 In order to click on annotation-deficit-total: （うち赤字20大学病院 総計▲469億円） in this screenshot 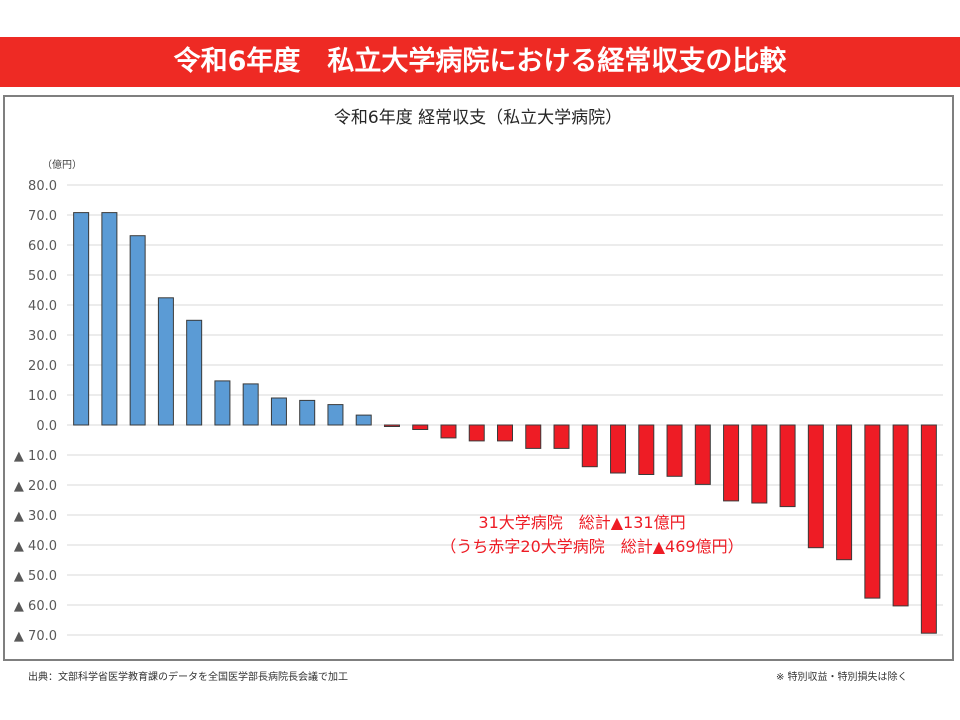, I will do `click(591, 546)`.